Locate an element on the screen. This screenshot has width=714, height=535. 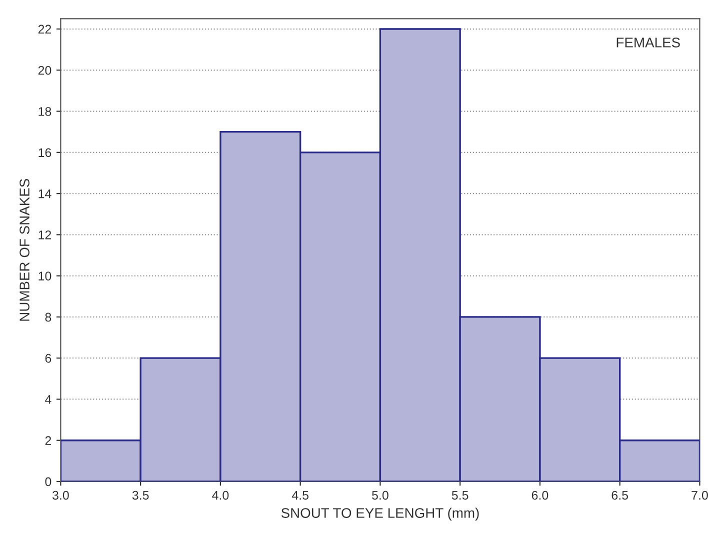
x-tick-label: 5.5 is located at coordinates (460, 495).